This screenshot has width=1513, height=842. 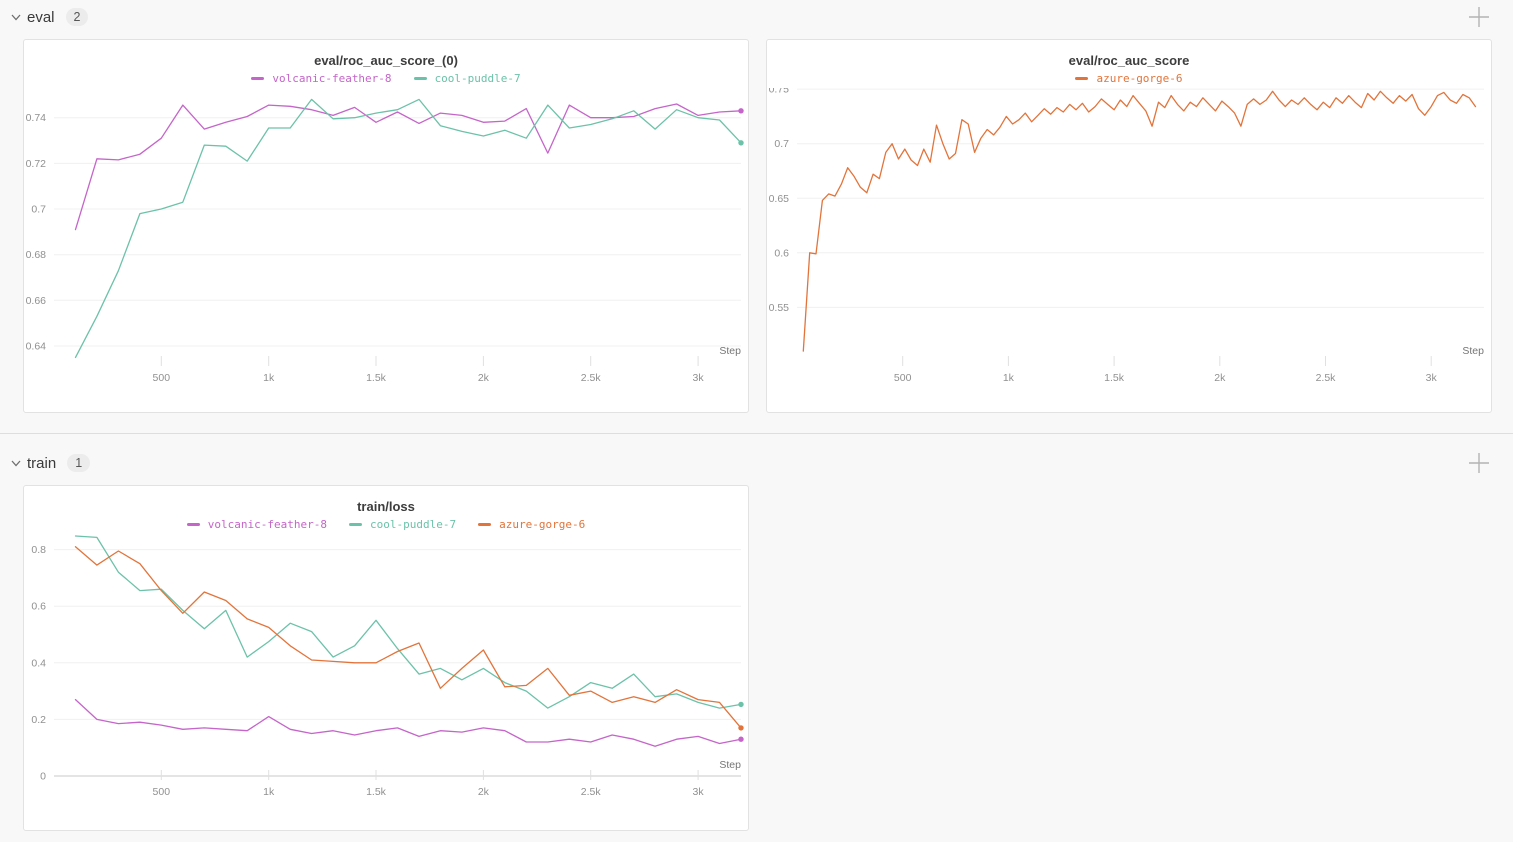 I want to click on svg-text: 0.75, so click(x=779, y=92).